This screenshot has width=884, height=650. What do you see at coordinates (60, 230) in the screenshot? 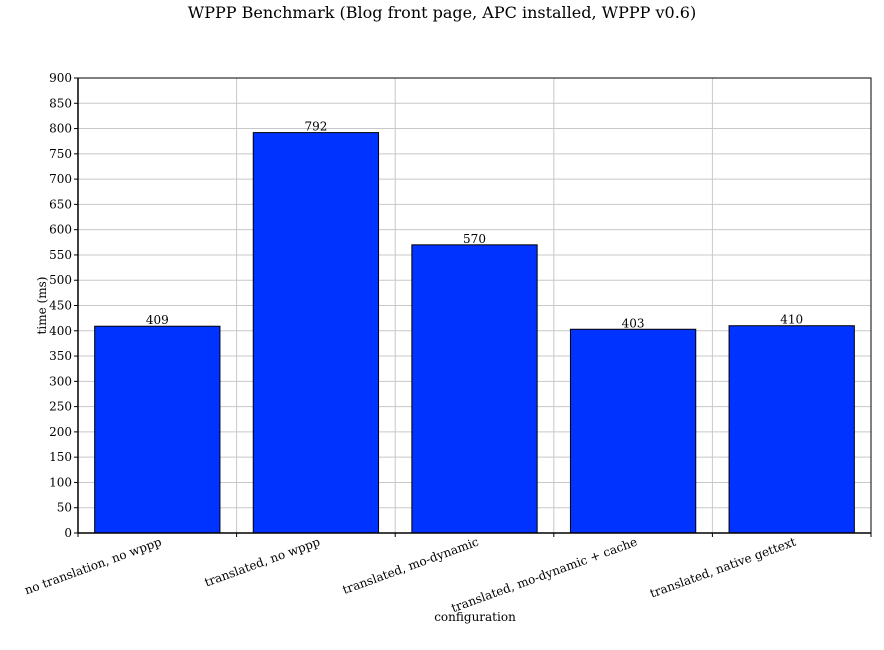
I see `y-tick-label: 600` at bounding box center [60, 230].